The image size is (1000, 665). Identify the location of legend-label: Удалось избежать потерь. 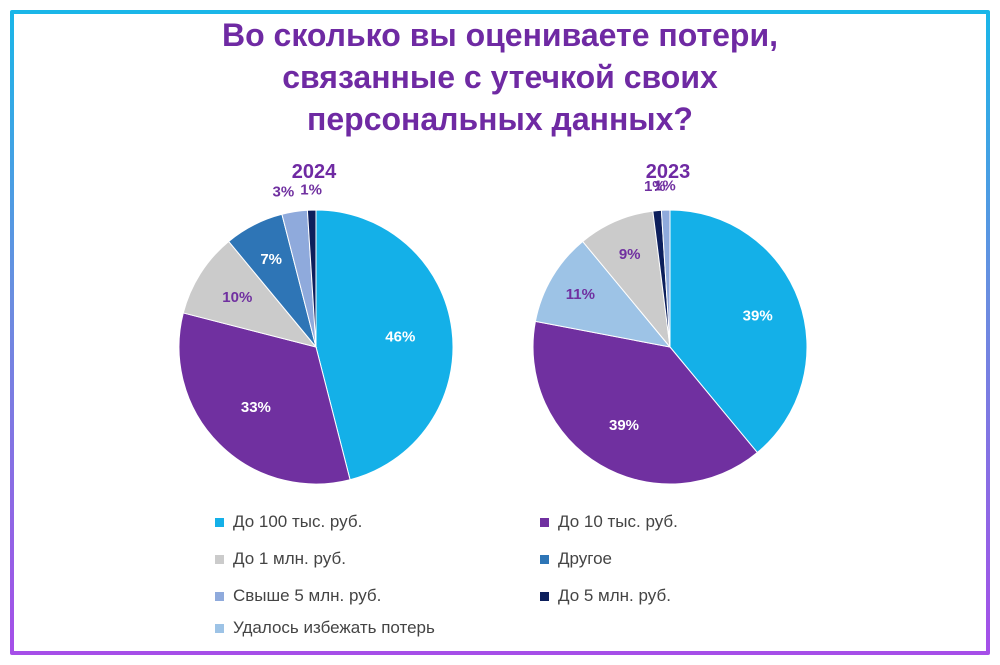
(334, 627).